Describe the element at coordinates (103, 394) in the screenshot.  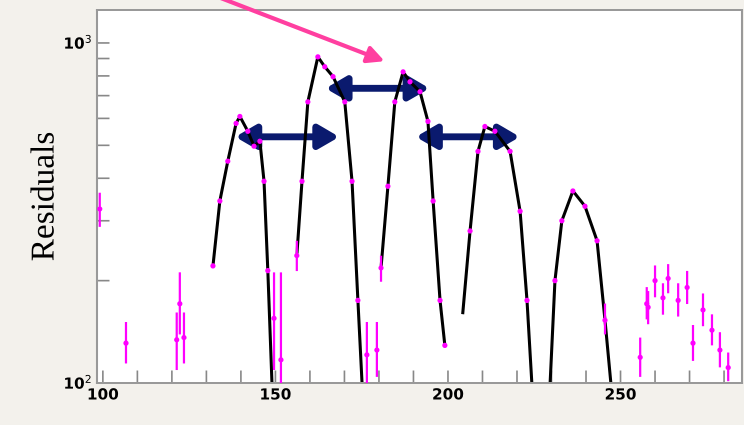
I see `x-tick-label: 100` at that location.